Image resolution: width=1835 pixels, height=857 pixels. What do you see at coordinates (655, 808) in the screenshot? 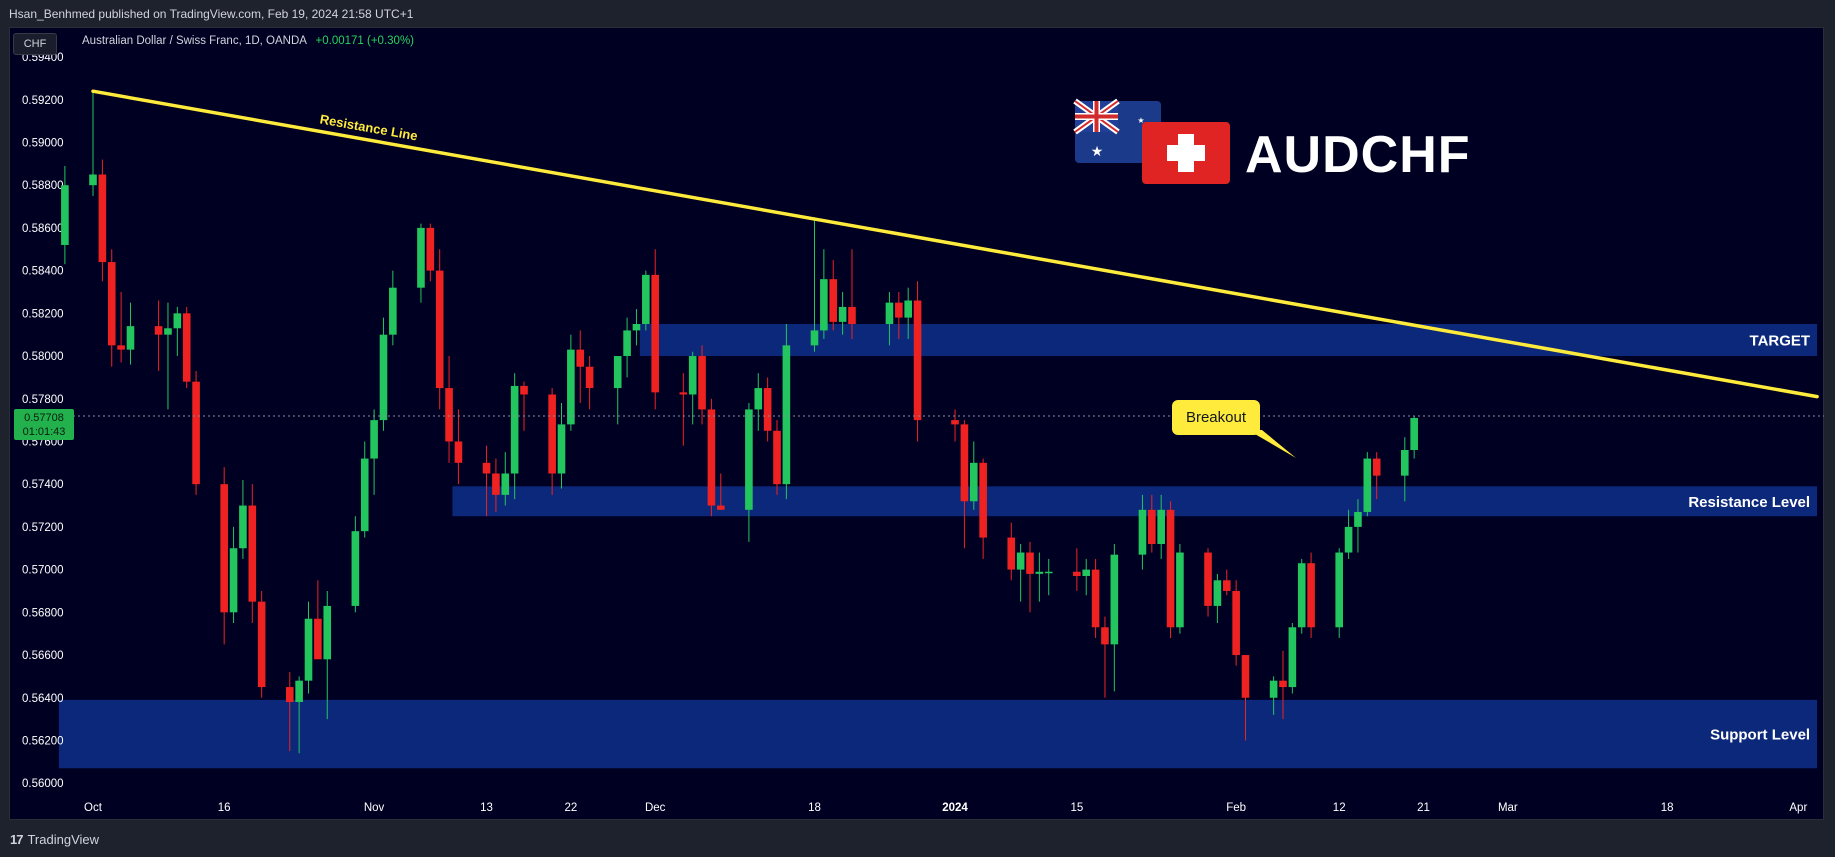
I see `time-tick-label: Dec` at bounding box center [655, 808].